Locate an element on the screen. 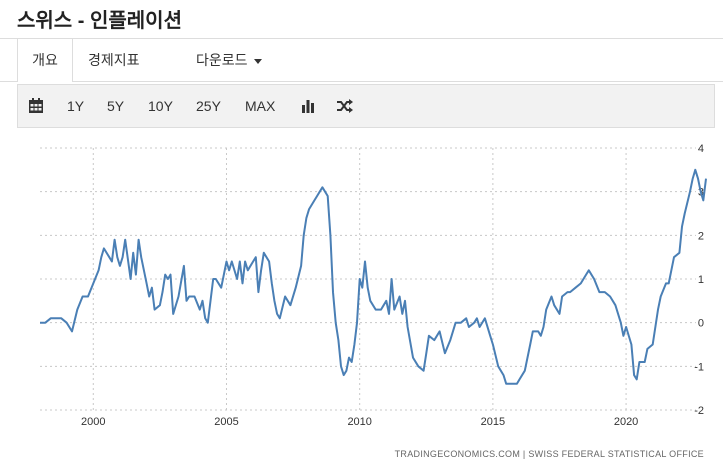 The height and width of the screenshot is (474, 723). tab-download: 다운로드 is located at coordinates (229, 60).